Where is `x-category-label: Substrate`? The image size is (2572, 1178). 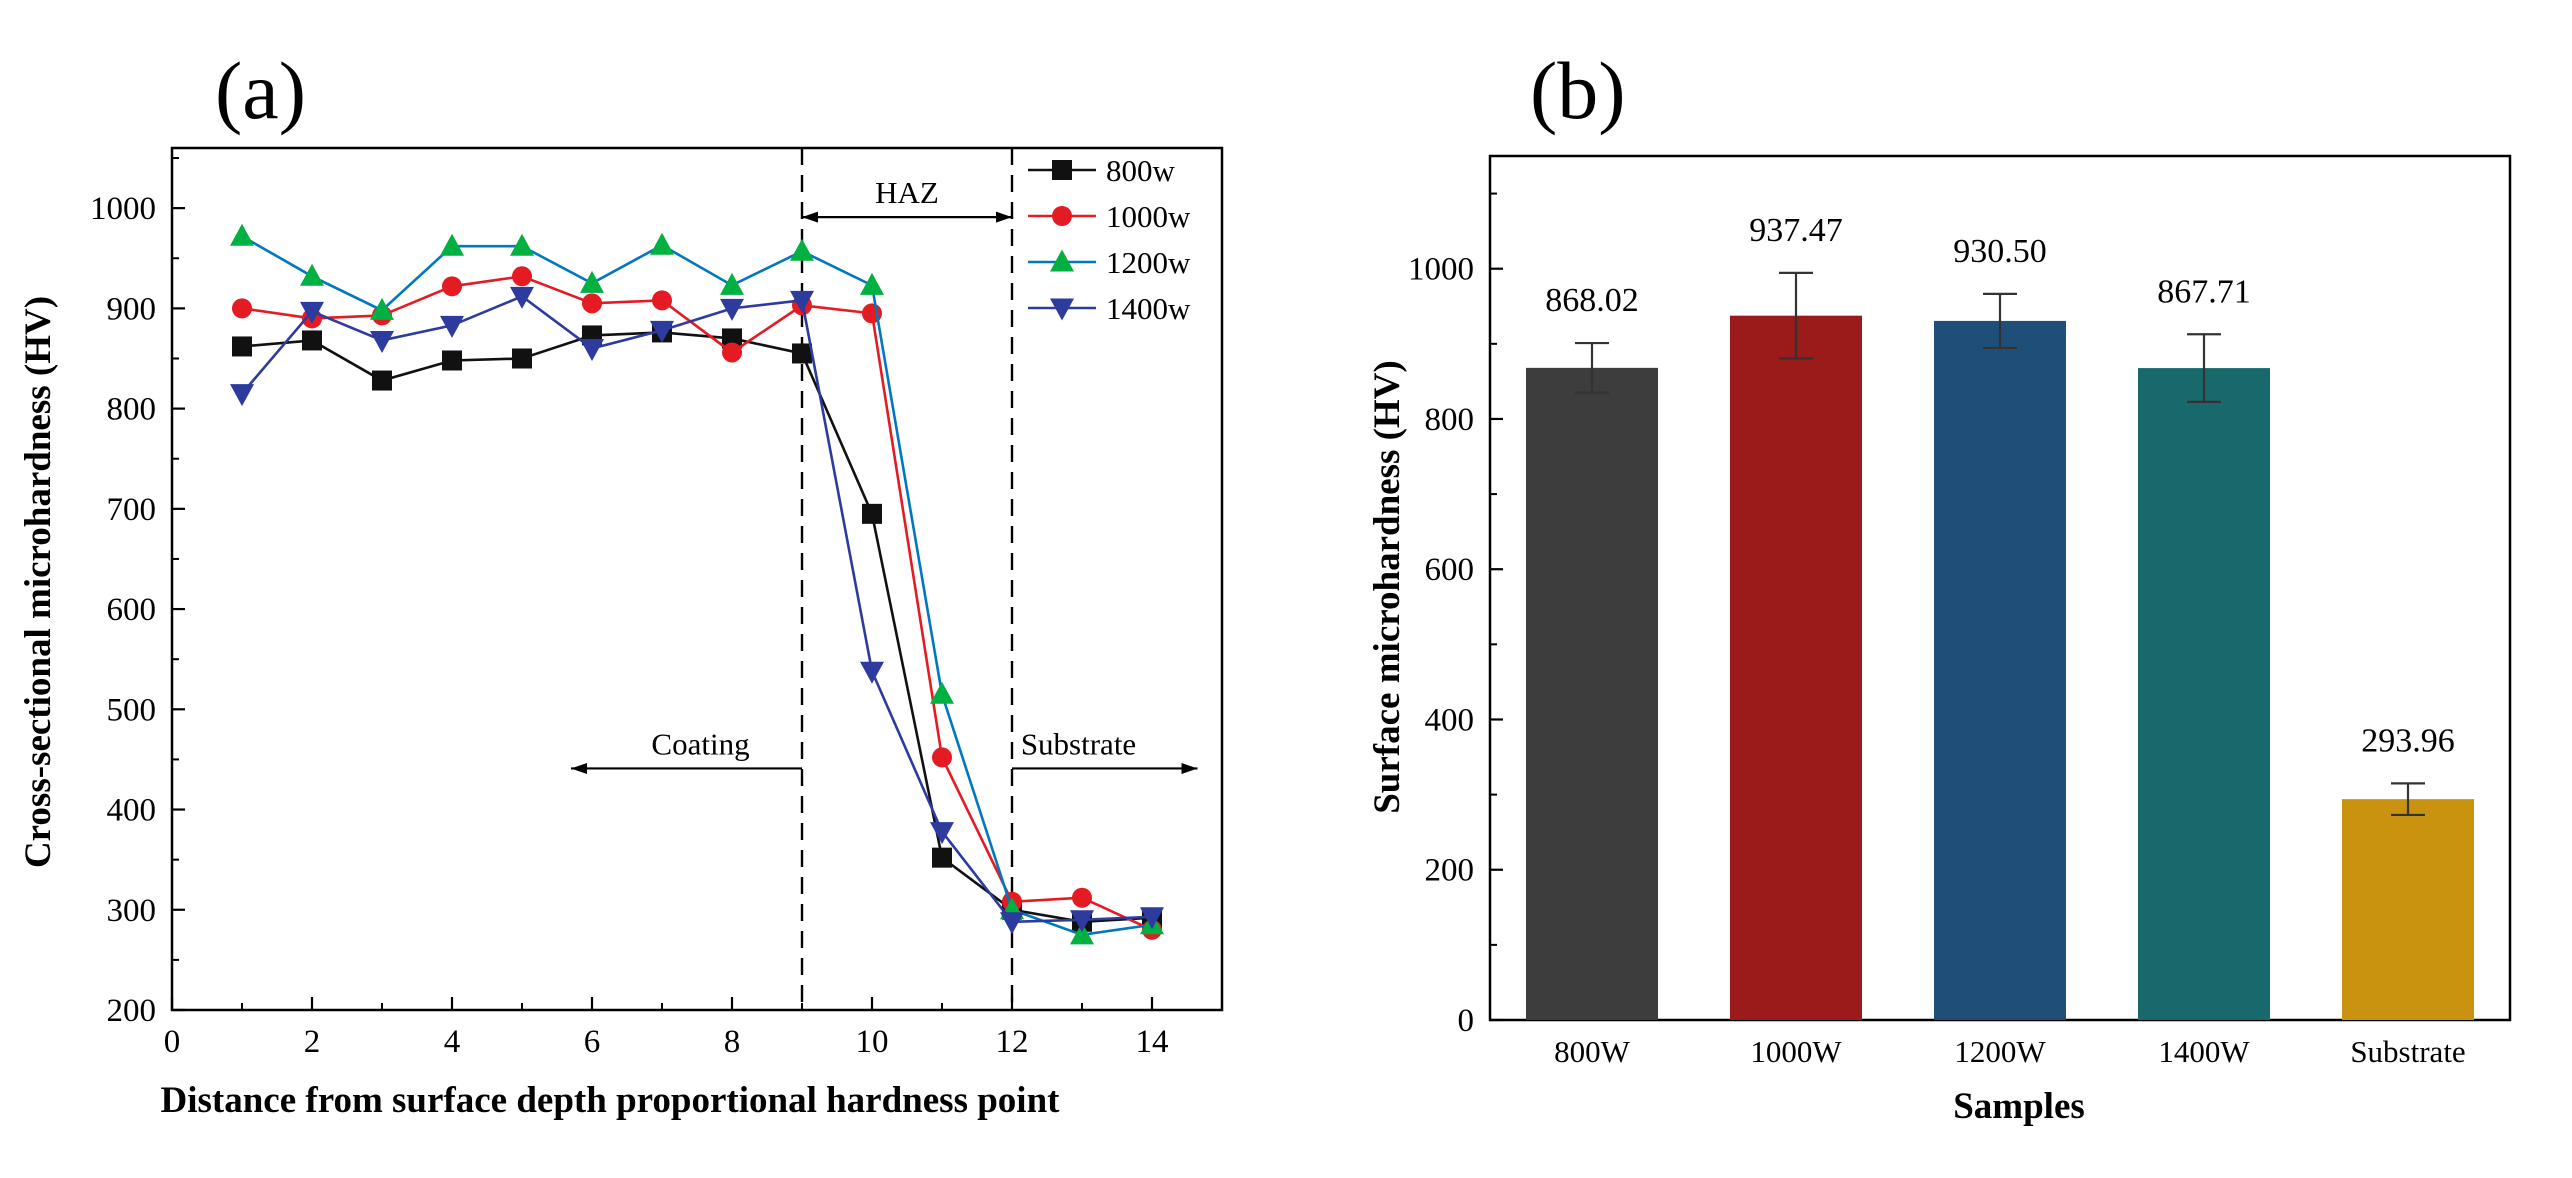 x-category-label: Substrate is located at coordinates (2407, 1051).